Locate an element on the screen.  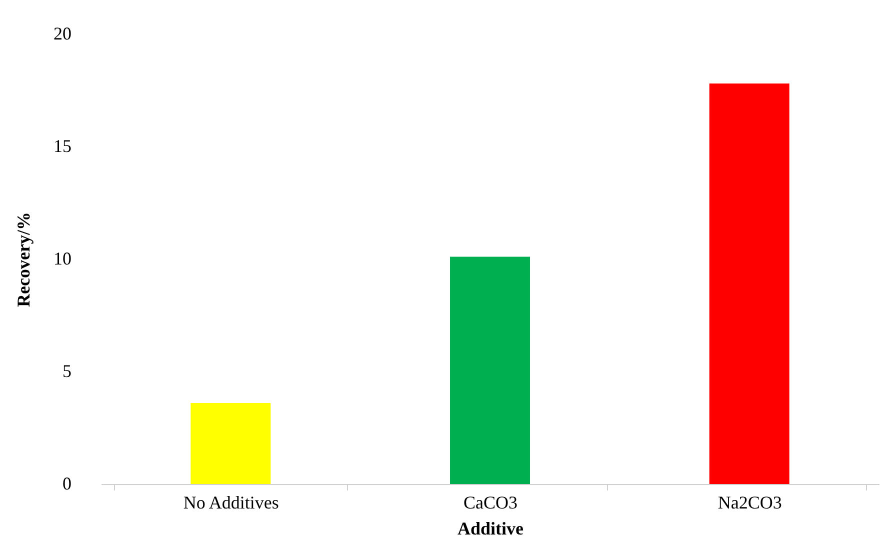
x-tick-label: Na2CO3 is located at coordinates (750, 502).